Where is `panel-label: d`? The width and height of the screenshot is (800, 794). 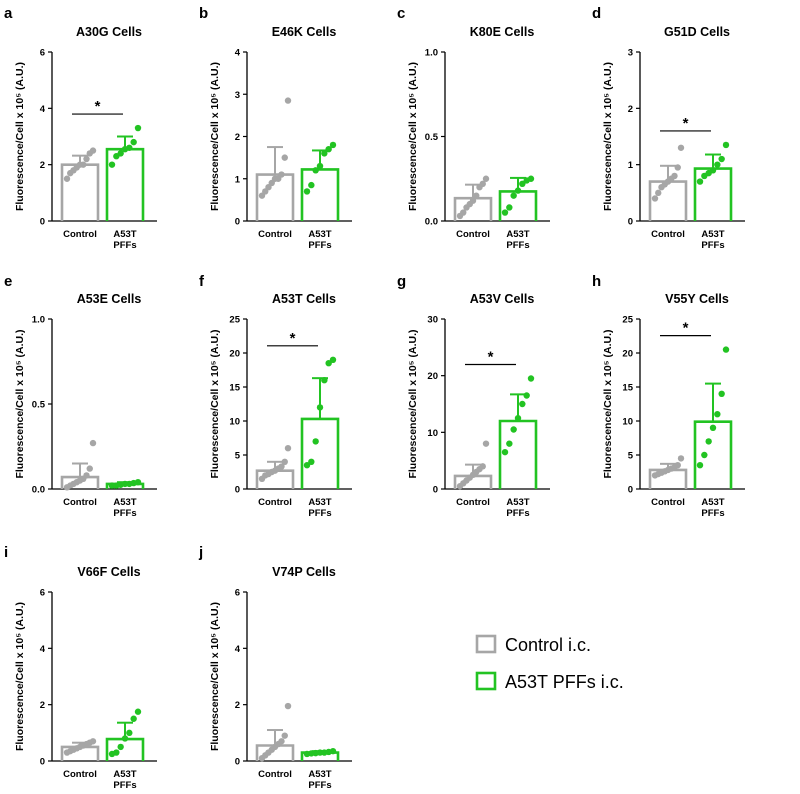
panel-label: d is located at coordinates (596, 13).